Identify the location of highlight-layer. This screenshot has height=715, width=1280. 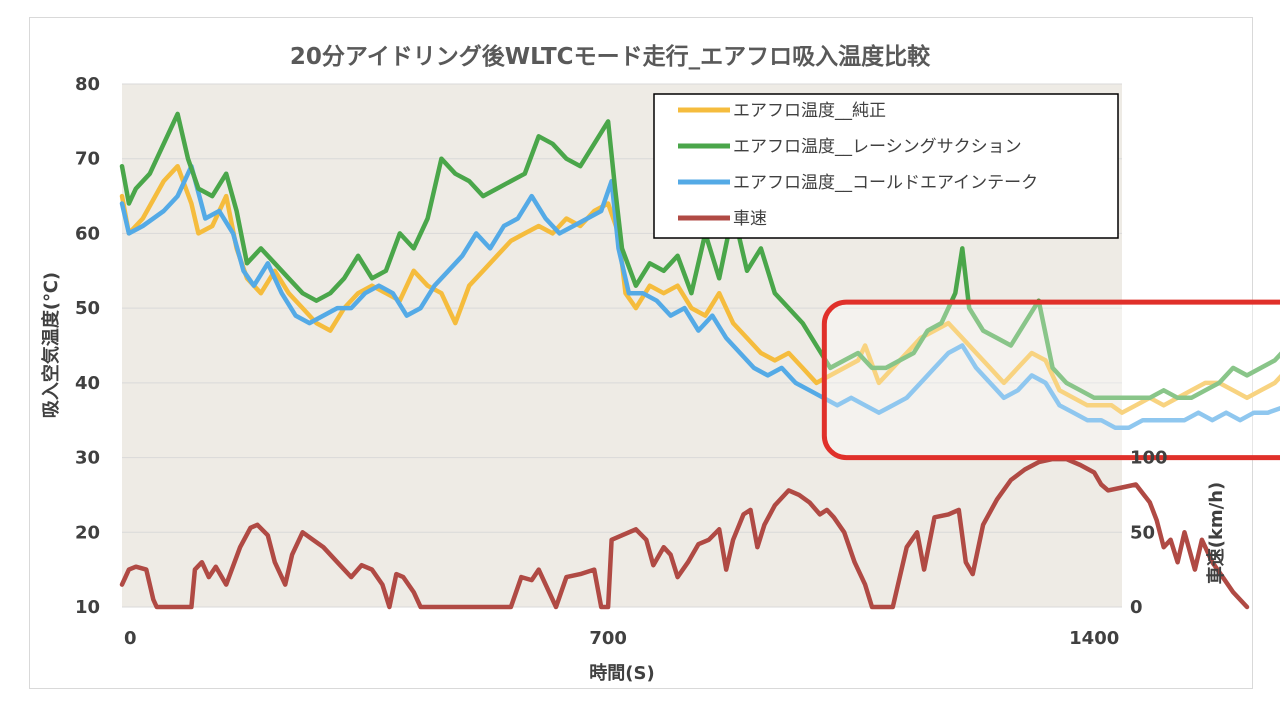
(1050, 380).